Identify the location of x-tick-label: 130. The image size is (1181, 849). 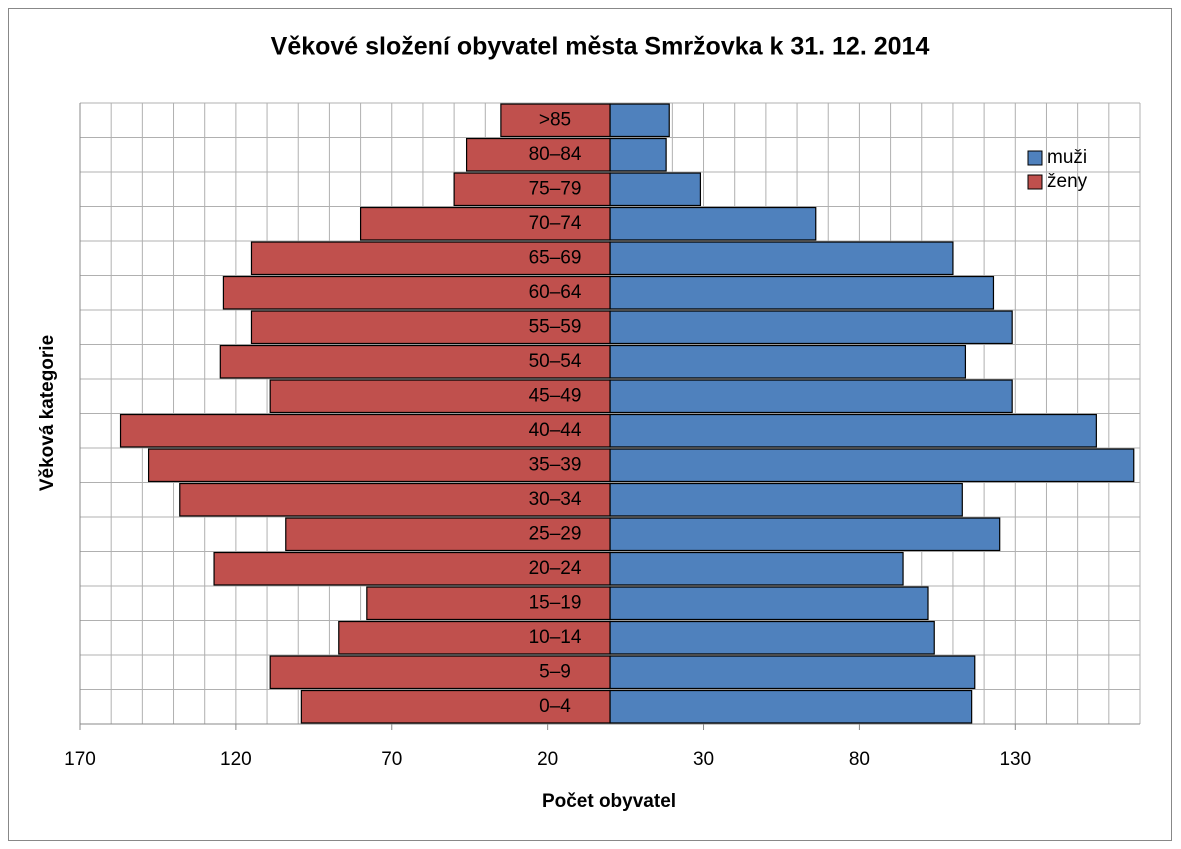
(1015, 759).